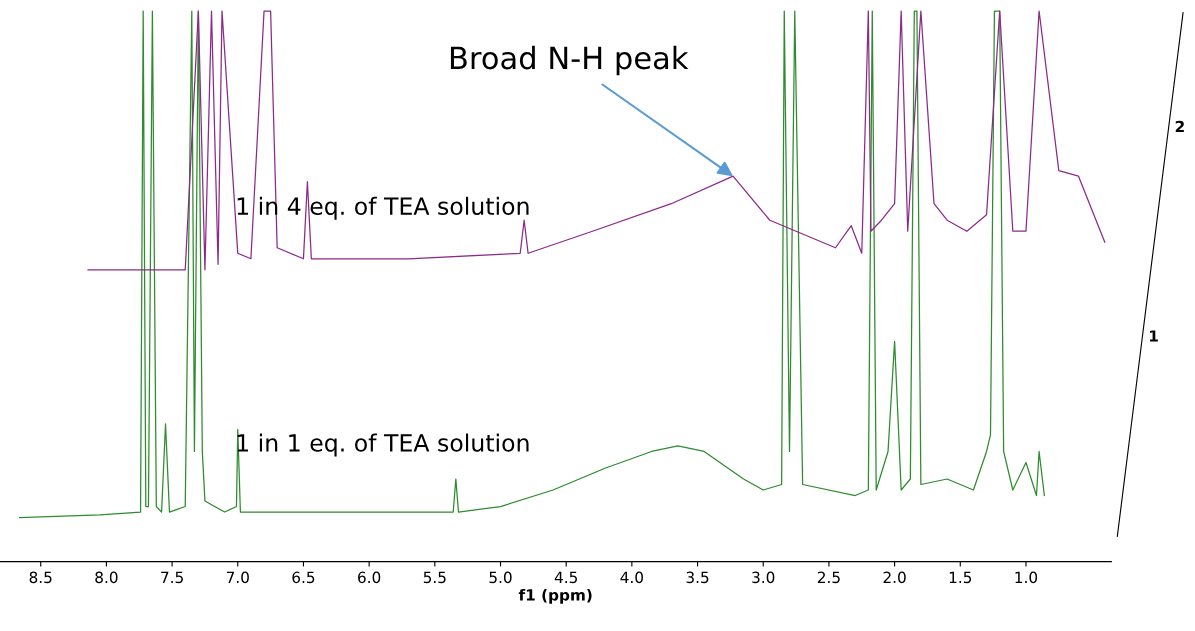 This screenshot has height=631, width=1195. I want to click on x-tick-label: 4.0, so click(631, 577).